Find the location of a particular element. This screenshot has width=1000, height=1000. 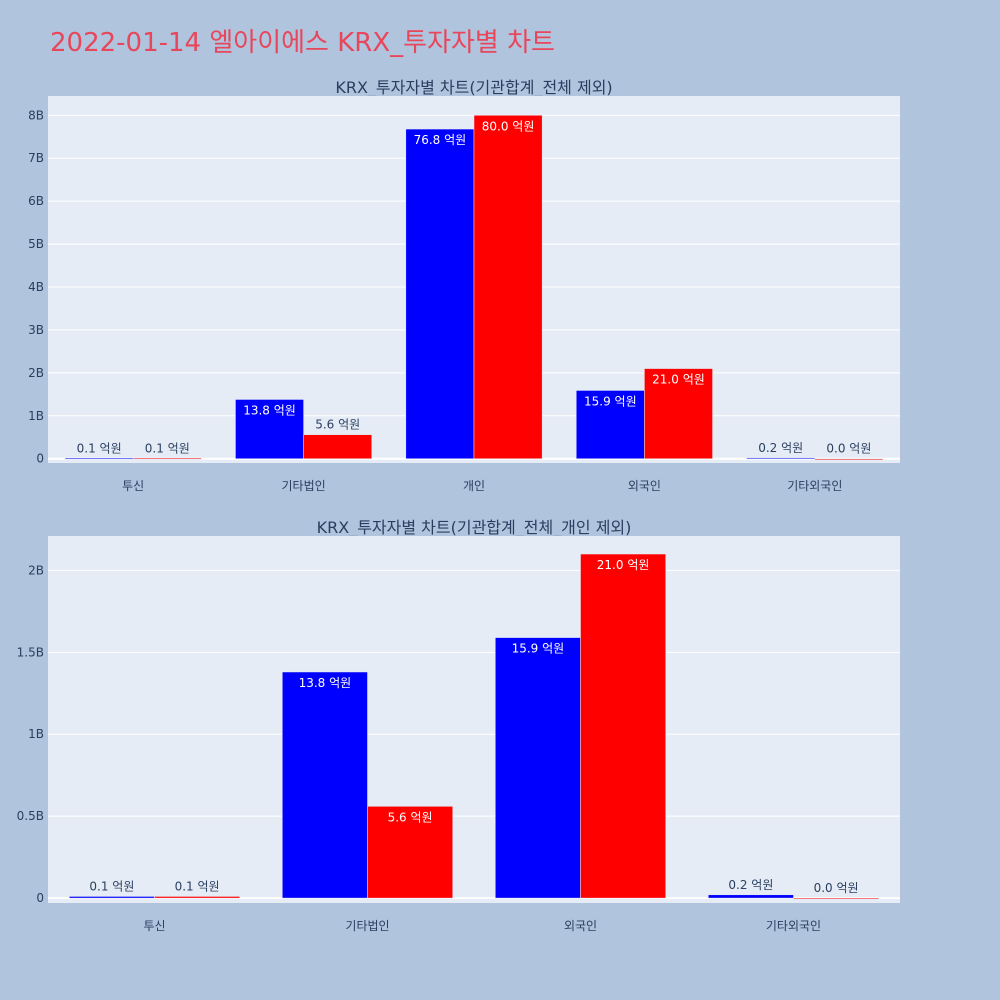

chart-subtitle: KRX_투자자별 차트(기관합계_전체_개인 제외) is located at coordinates (474, 528).